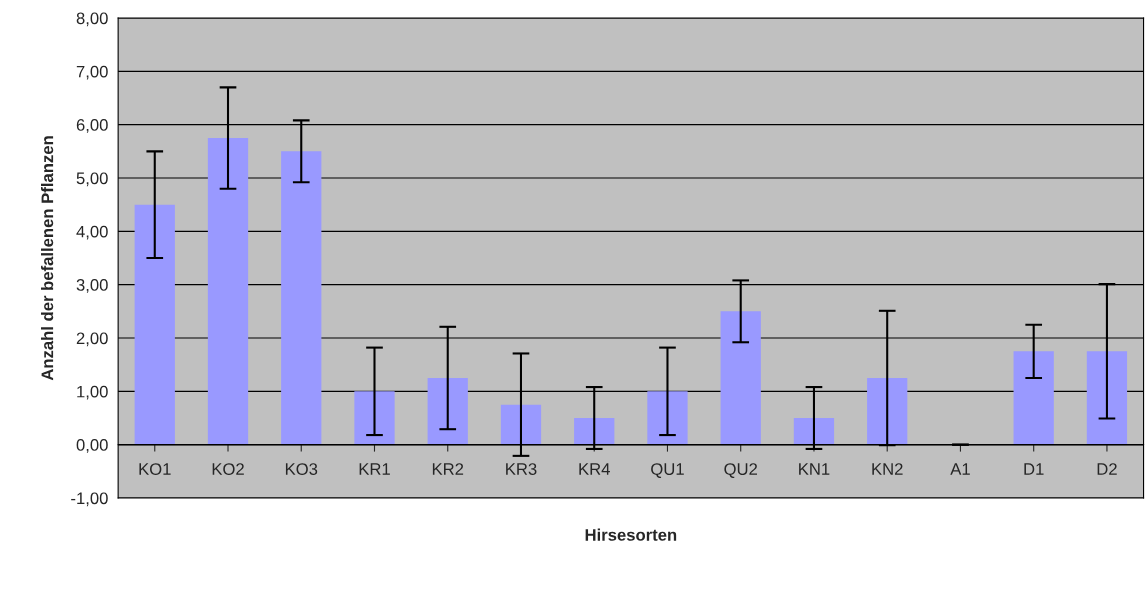 The height and width of the screenshot is (600, 1147). Describe the element at coordinates (594, 469) in the screenshot. I see `x-tick-label: KR4` at that location.